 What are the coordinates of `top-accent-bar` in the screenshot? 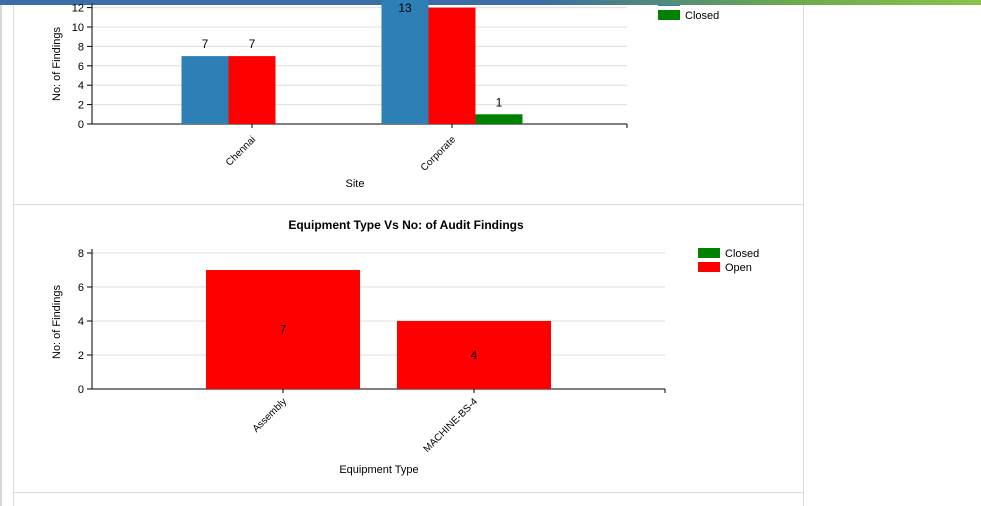 It's located at (490, 2).